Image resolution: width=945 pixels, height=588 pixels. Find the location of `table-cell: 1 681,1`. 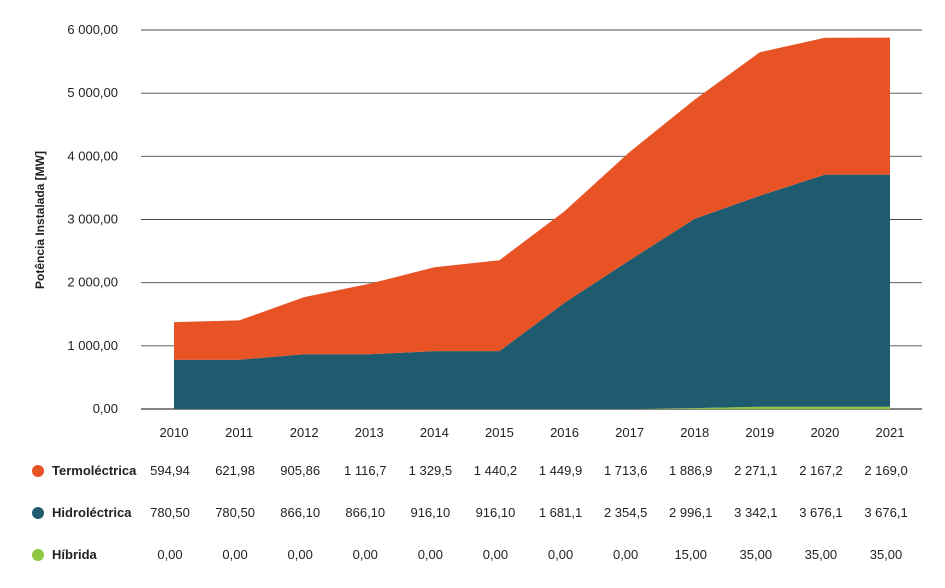

table-cell: 1 681,1 is located at coordinates (560, 512).